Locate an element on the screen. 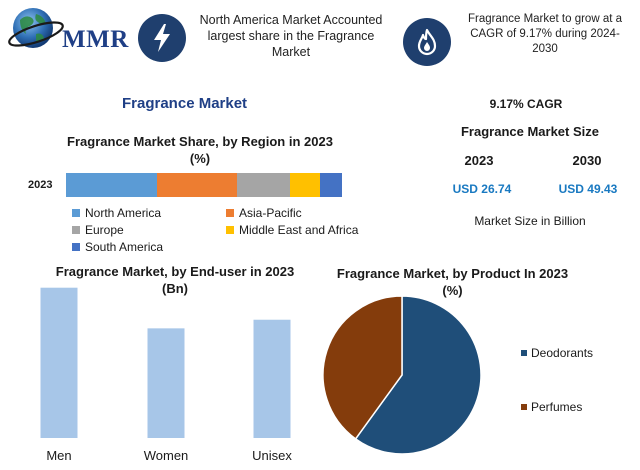  legend-item-europe: Europe is located at coordinates (98, 230).